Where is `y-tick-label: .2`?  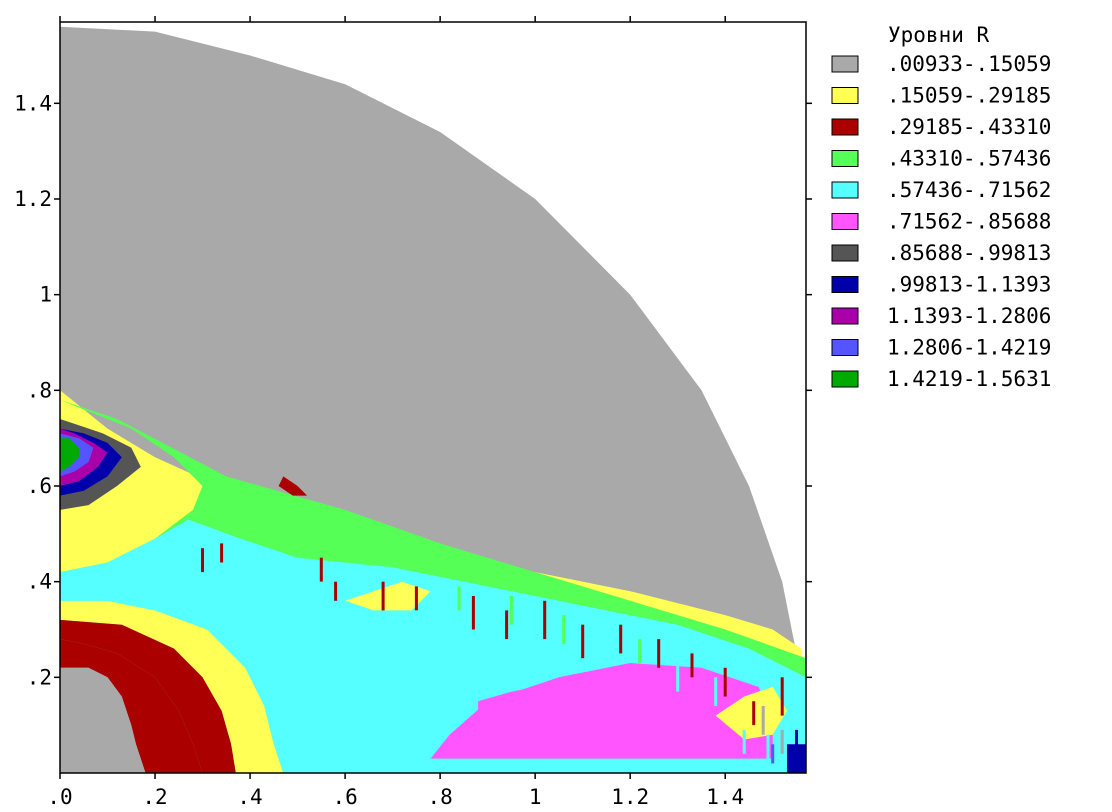
y-tick-label: .2 is located at coordinates (39, 677).